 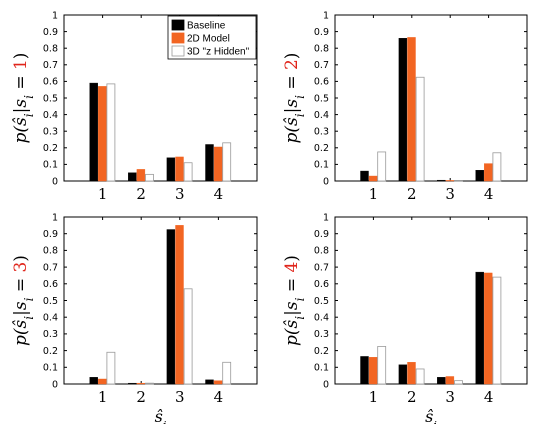 I want to click on y-axis-label: p(ŝi|si = 3), so click(x=23, y=300).